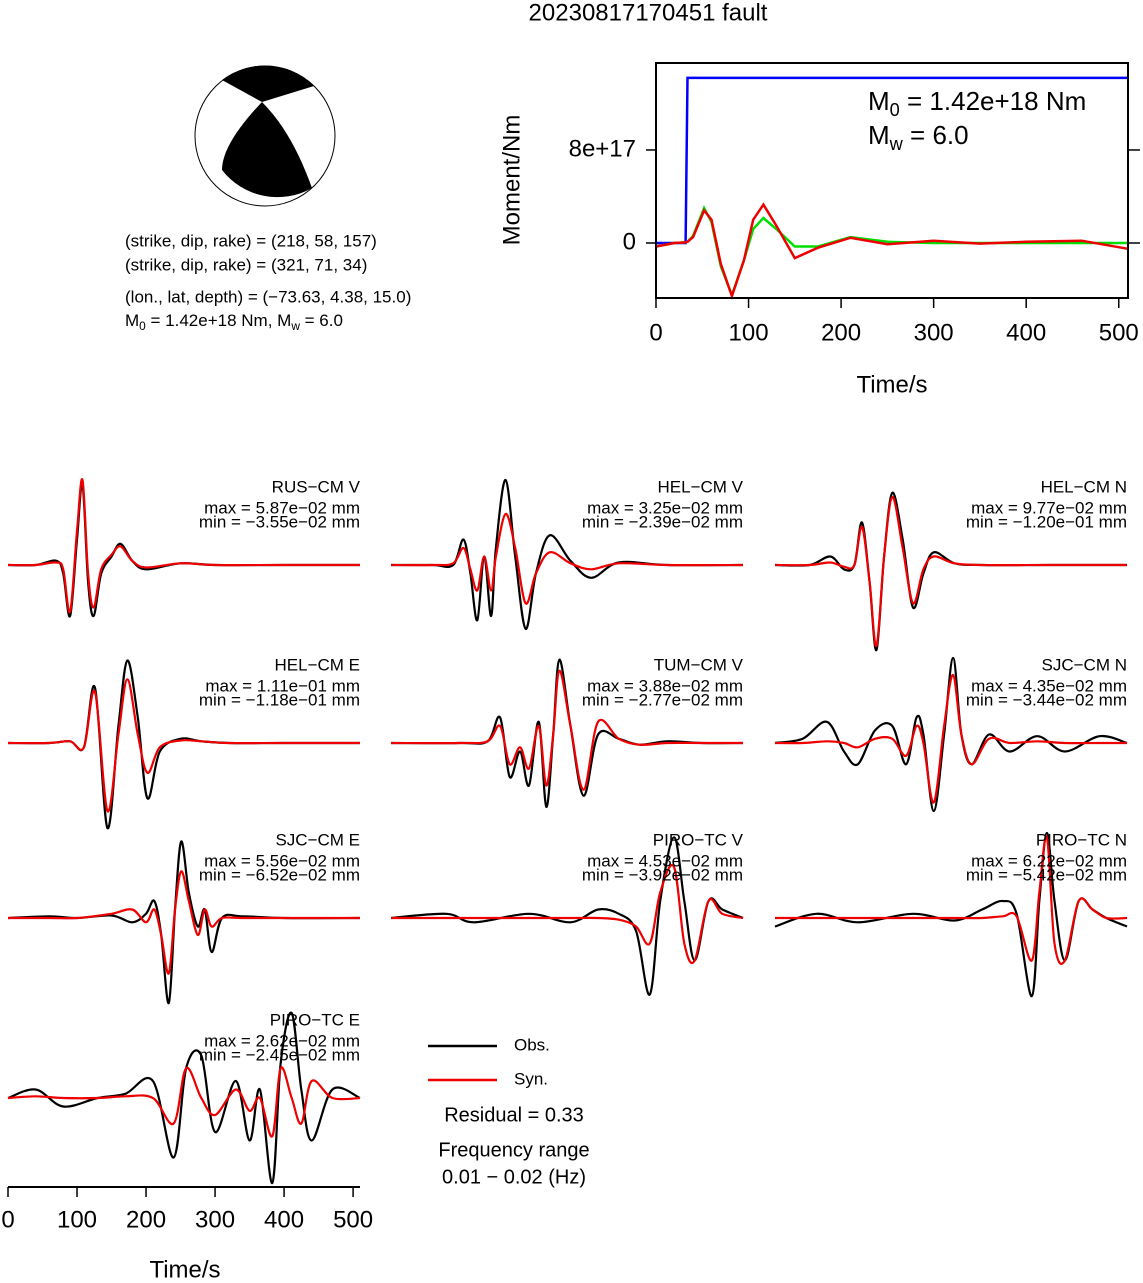 This screenshot has height=1283, width=1143. I want to click on min-label: min = −1.18e−01 mm, so click(279, 699).